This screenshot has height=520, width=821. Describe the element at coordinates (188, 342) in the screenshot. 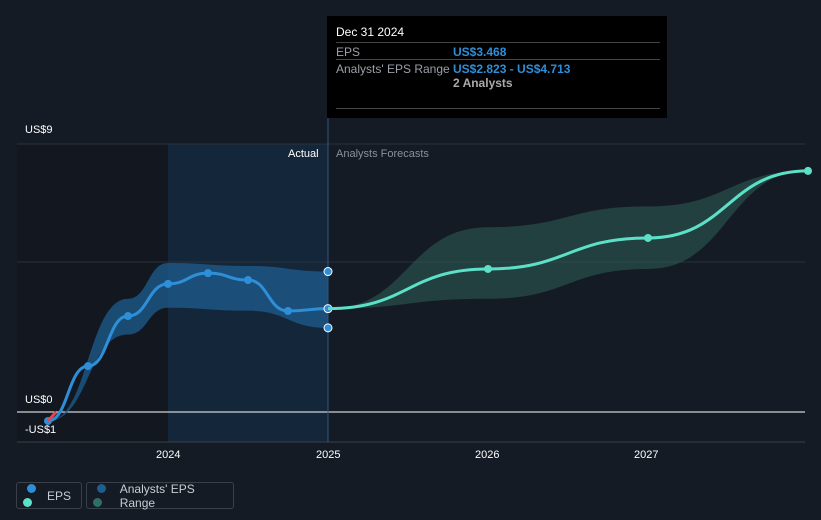

I see `eps-range-band` at that location.